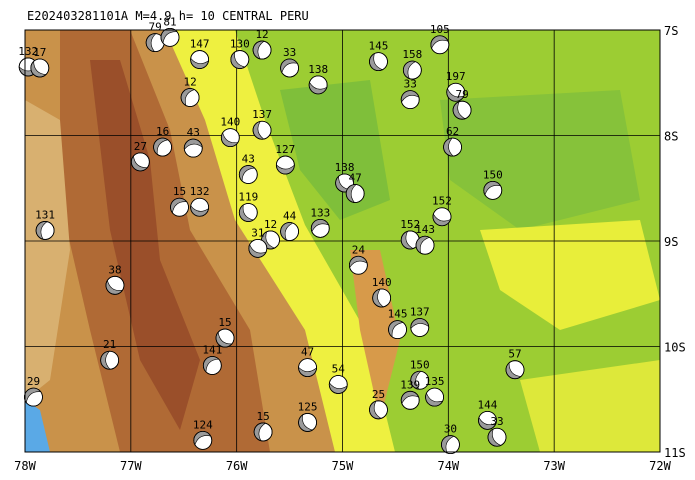  Describe the element at coordinates (450, 429) in the screenshot. I see `depth-label: 30` at that location.